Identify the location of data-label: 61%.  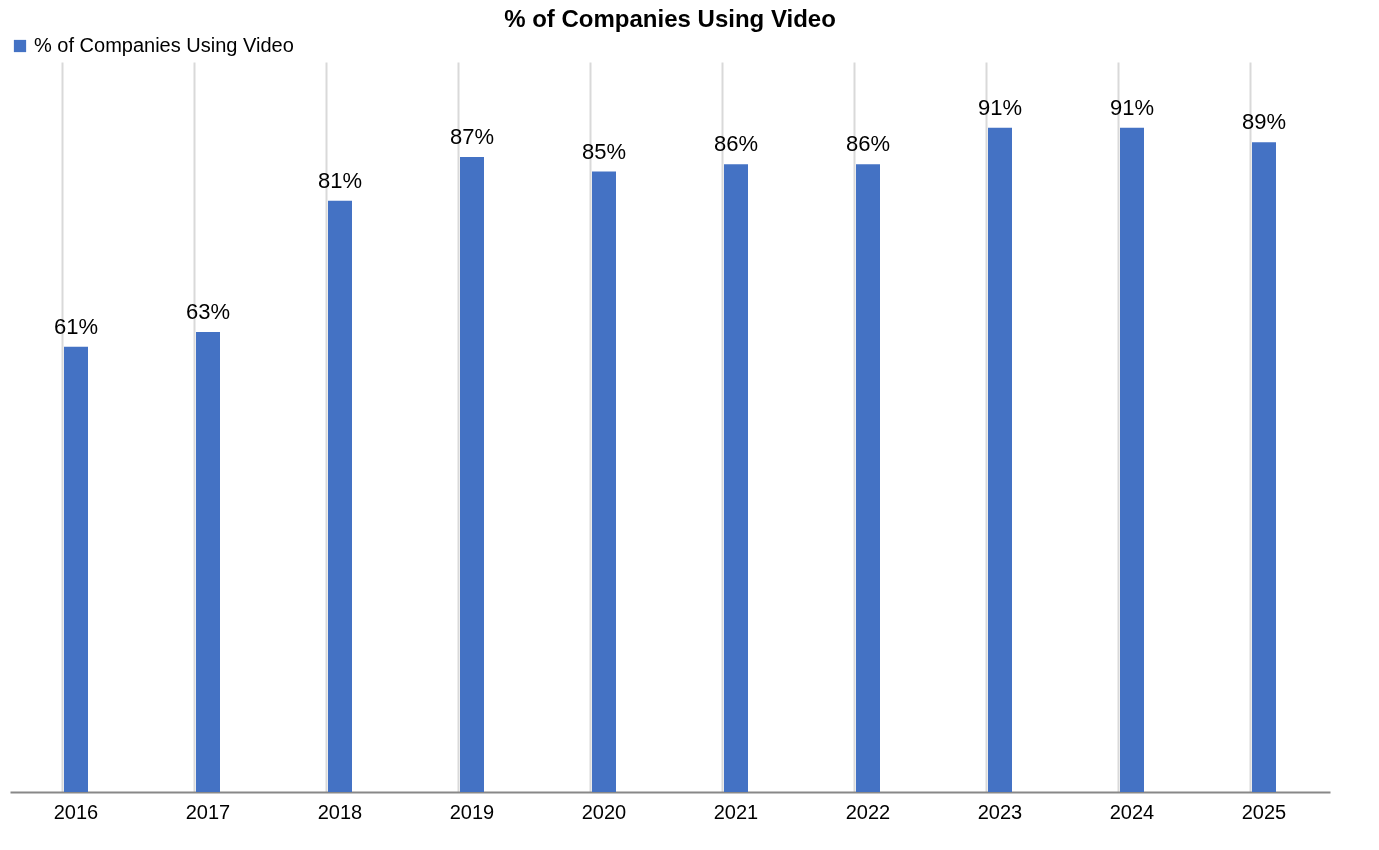
(76, 326).